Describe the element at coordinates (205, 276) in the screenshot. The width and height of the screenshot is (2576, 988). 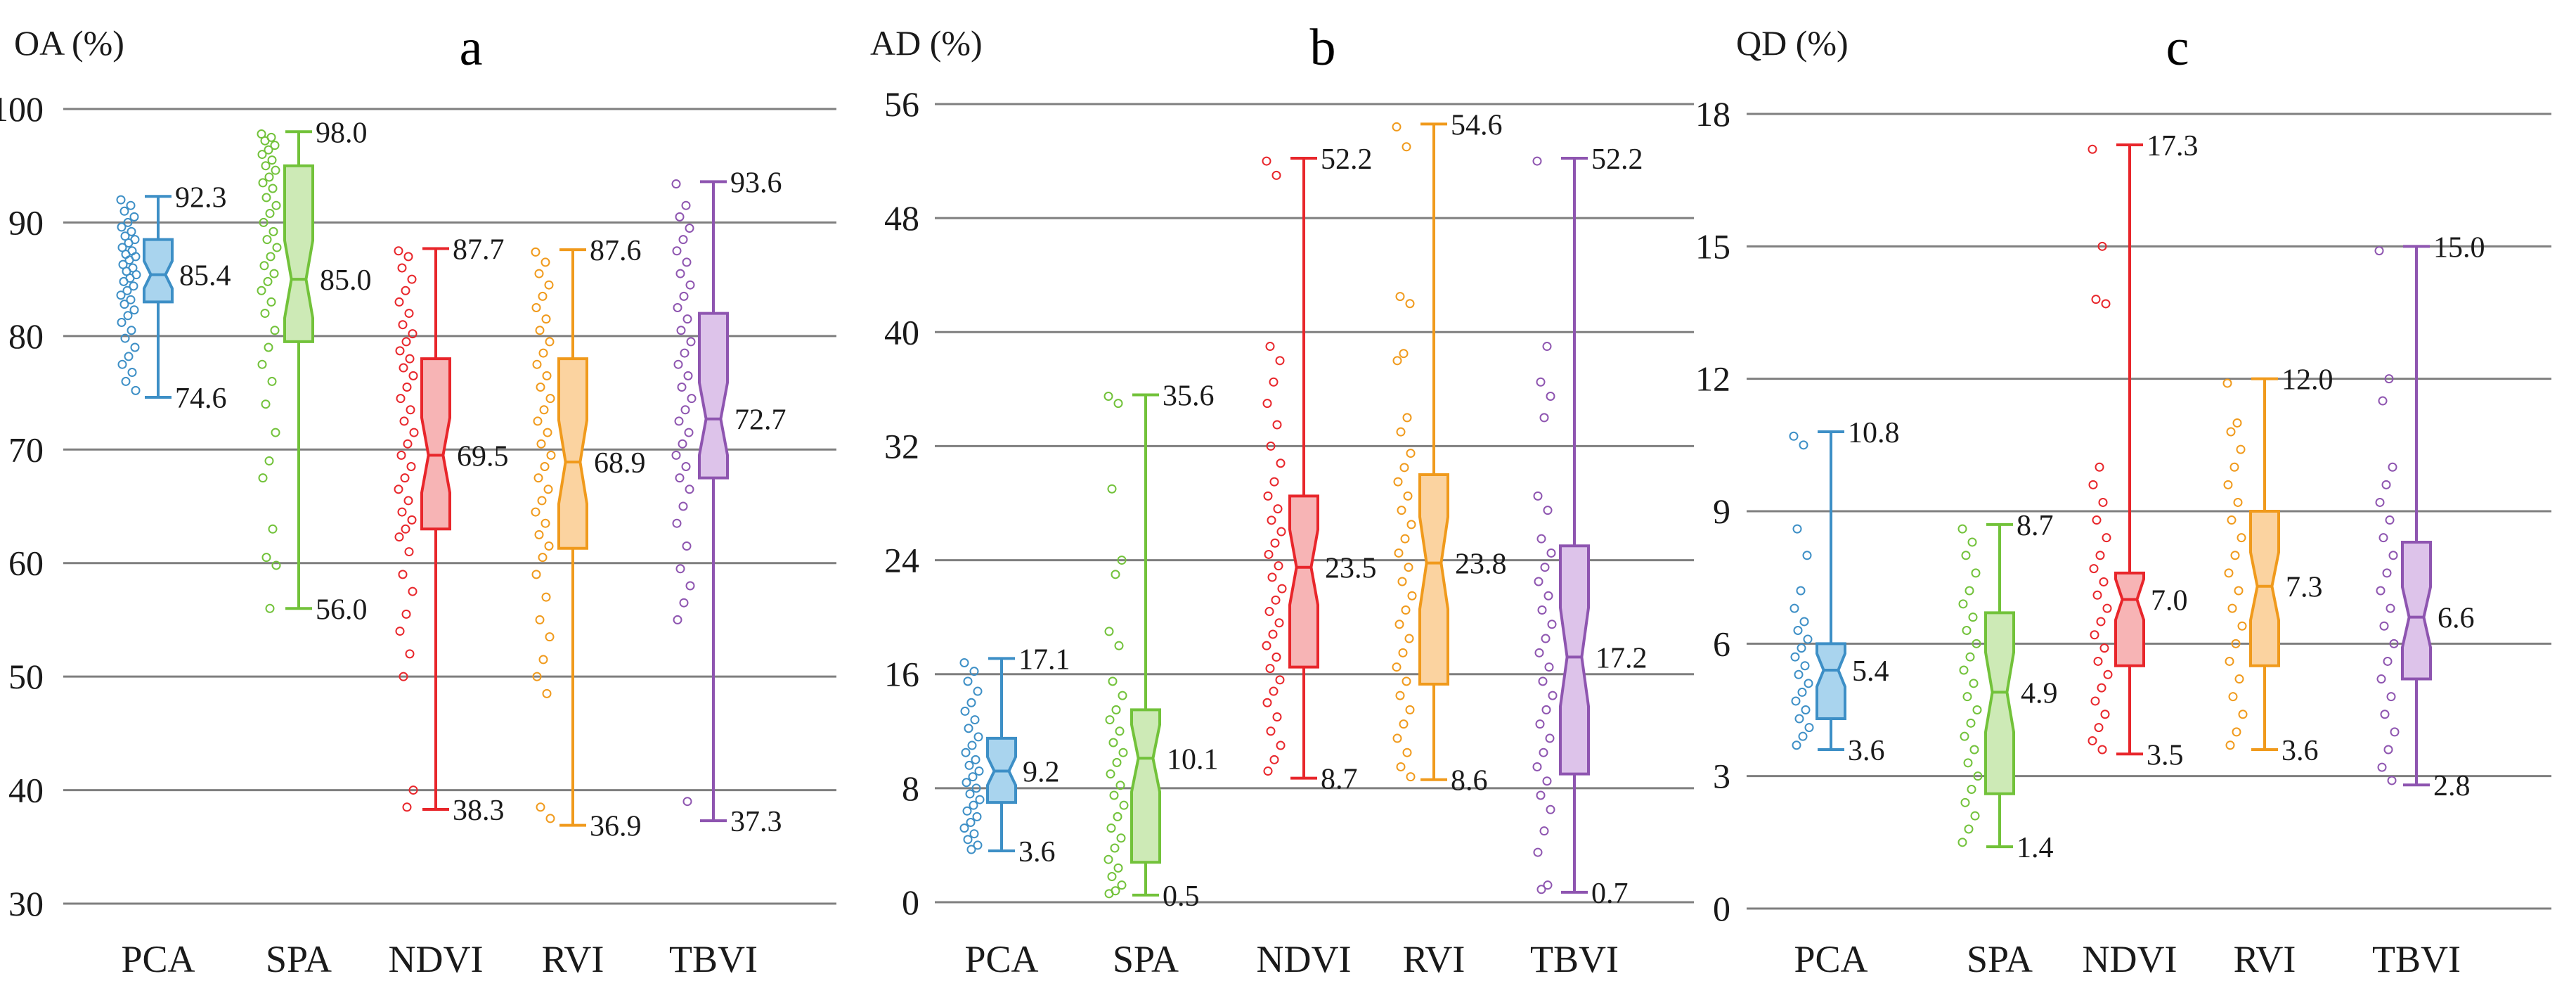
I see `median-value-label: 85.4` at that location.